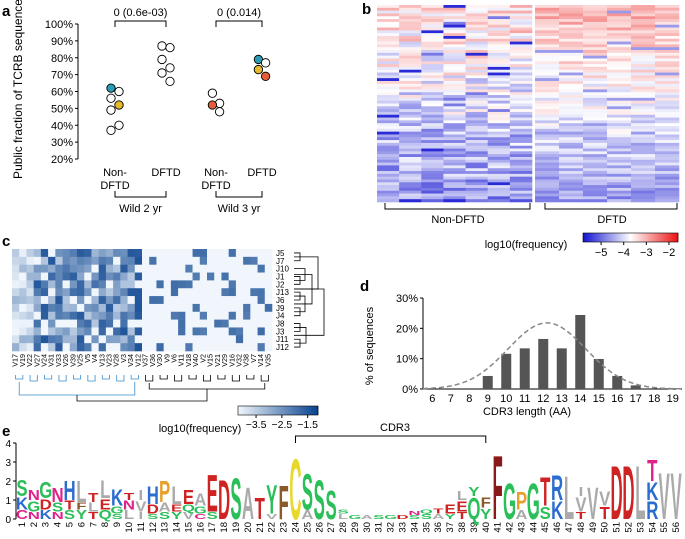 The width and height of the screenshot is (685, 539). What do you see at coordinates (188, 360) in the screenshot?
I see `panel-c-v-label: V18` at bounding box center [188, 360].